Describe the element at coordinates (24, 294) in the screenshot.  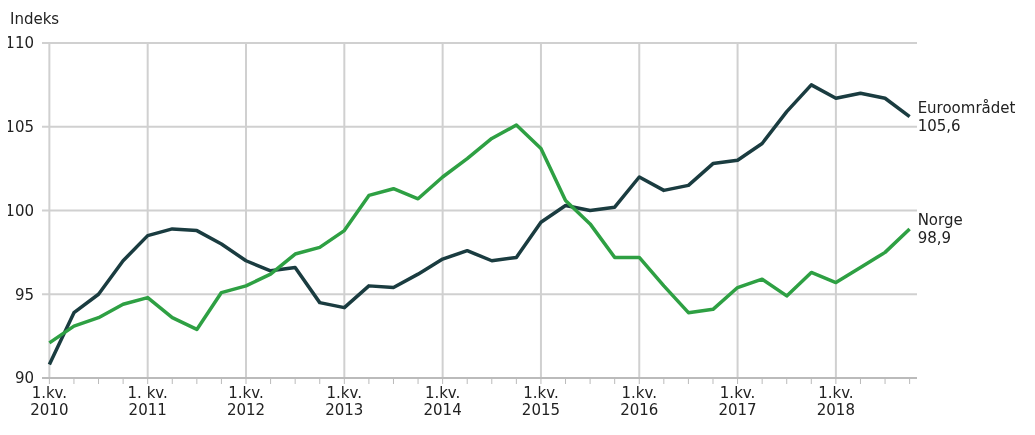
I see `y-tick-label: 95` at that location.